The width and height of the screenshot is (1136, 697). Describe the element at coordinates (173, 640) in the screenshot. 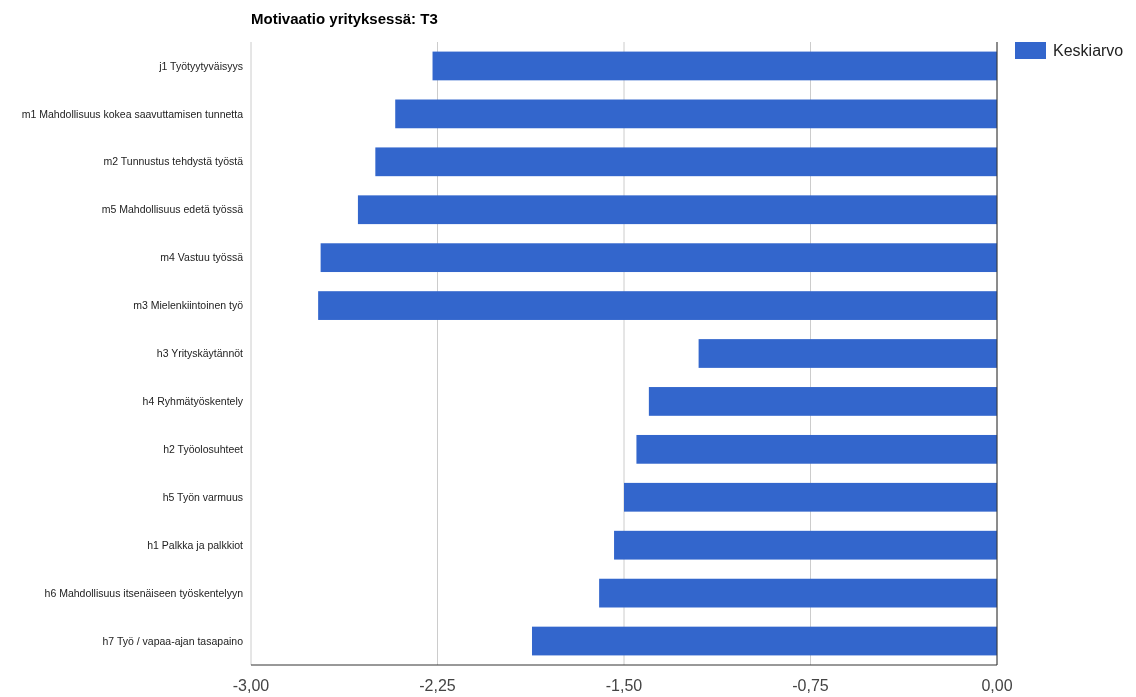

I see `y-tick-label: h7 Työ / vapaa-ajan tasapaino` at that location.